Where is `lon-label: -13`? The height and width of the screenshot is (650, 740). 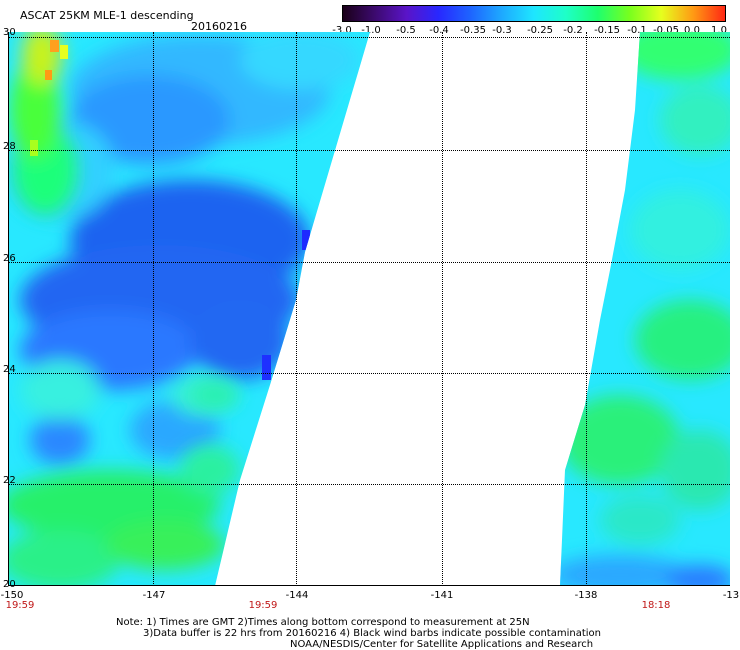
lon-label: -13 is located at coordinates (731, 595).